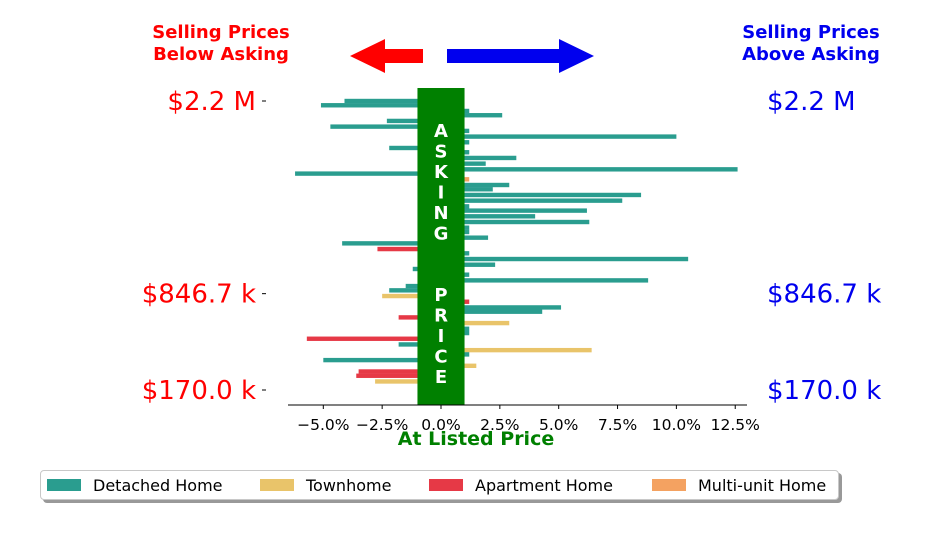  Describe the element at coordinates (520, 56) in the screenshot. I see `right-arrow-icon` at that location.